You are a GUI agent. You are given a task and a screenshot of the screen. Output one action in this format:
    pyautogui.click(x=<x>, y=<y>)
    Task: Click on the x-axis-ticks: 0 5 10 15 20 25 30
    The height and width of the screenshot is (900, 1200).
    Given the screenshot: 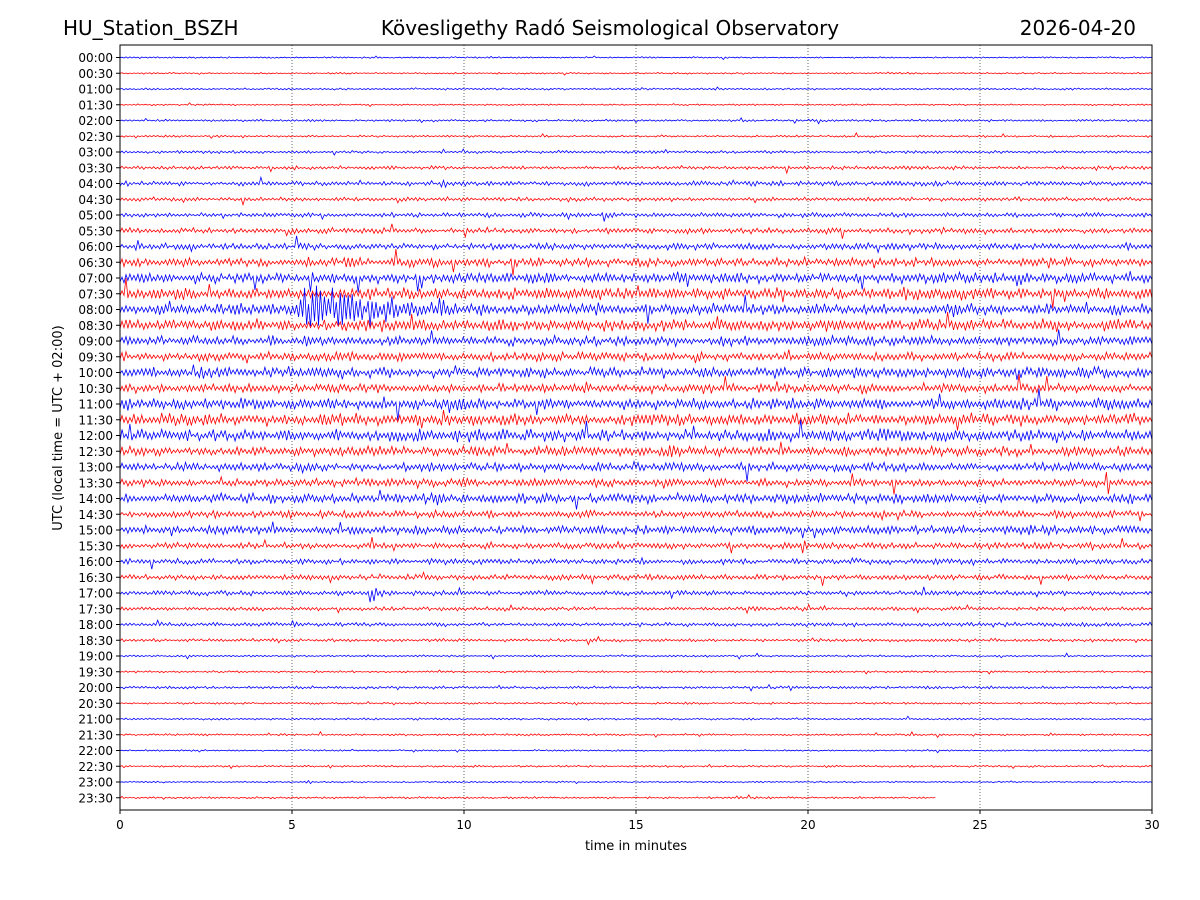 What is the action you would take?
    pyautogui.click(x=638, y=821)
    